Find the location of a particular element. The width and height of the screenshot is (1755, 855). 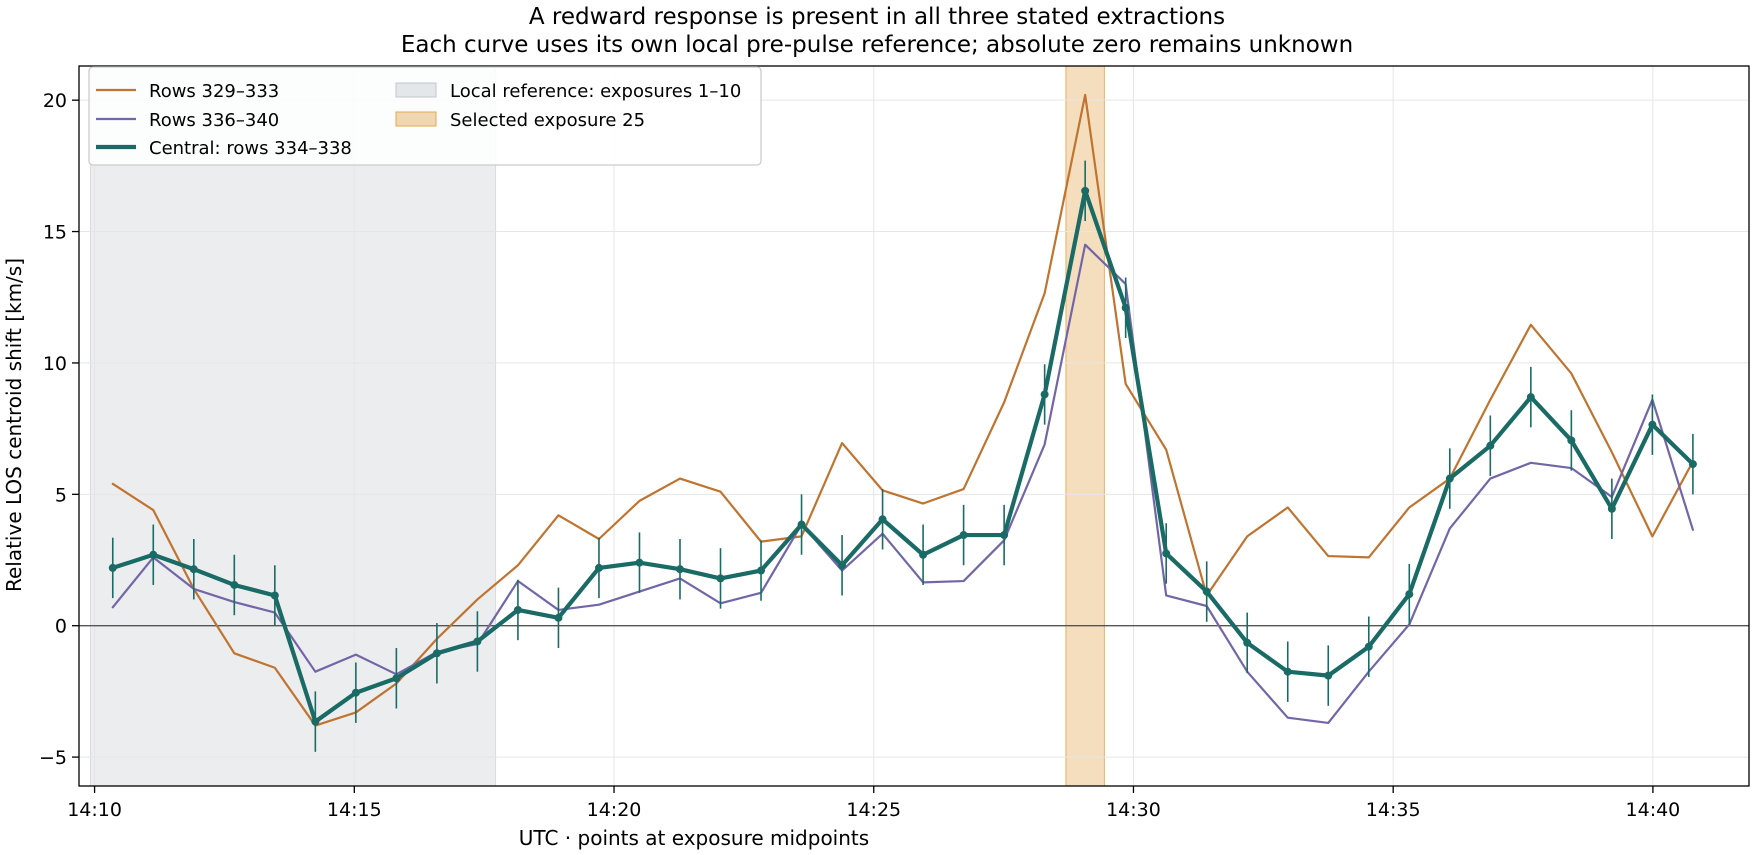

x-axis-label: UTC · points at exposure midpoints is located at coordinates (694, 838).